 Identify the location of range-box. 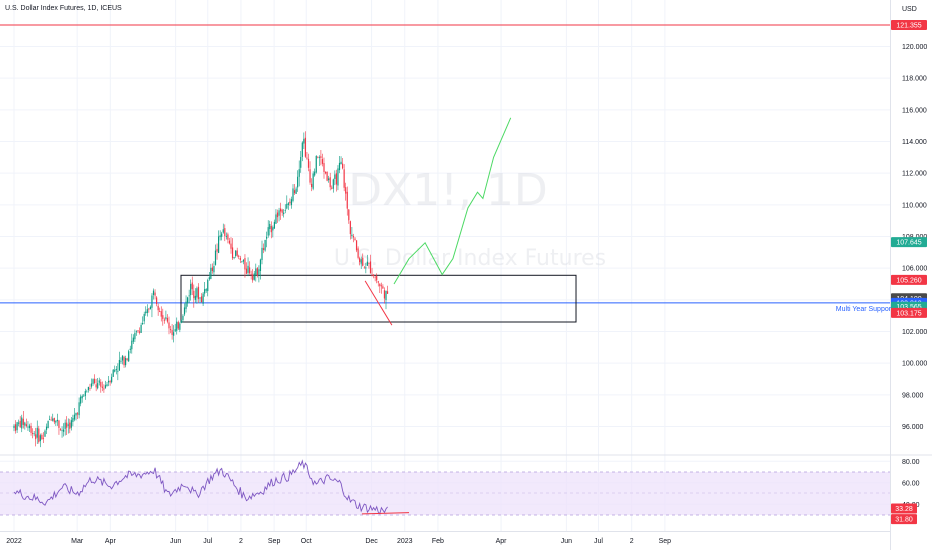
(378, 298).